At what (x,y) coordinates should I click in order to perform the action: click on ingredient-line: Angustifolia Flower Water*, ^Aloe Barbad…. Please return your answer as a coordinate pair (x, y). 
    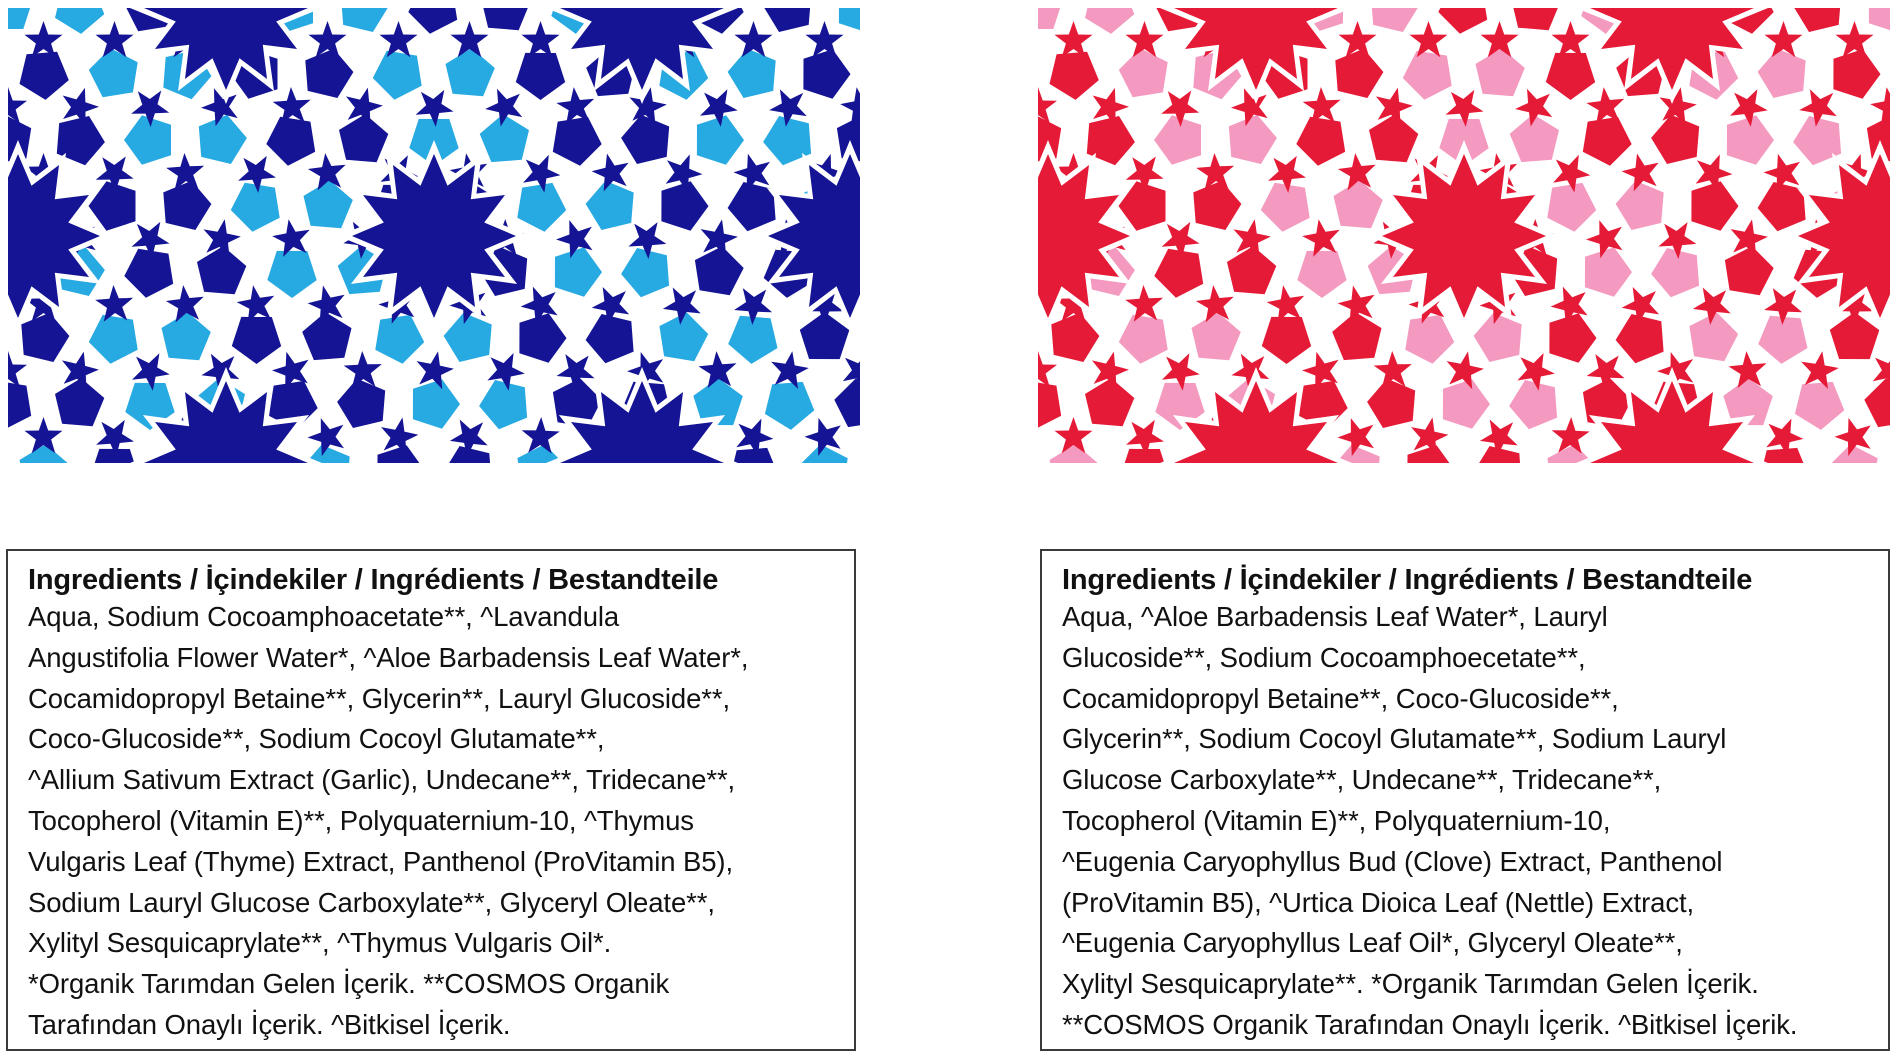
    Looking at the image, I should click on (388, 657).